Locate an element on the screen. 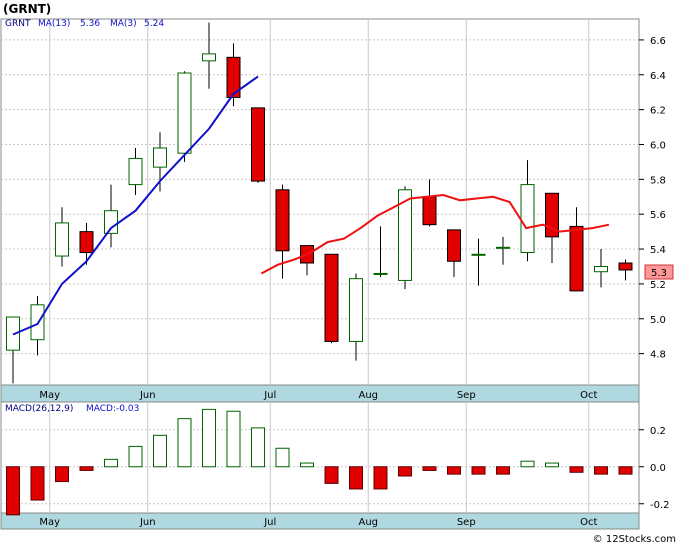 The width and height of the screenshot is (680, 546). month-axis-bottom: May Jun Jul Aug Sep Oct is located at coordinates (318, 522).